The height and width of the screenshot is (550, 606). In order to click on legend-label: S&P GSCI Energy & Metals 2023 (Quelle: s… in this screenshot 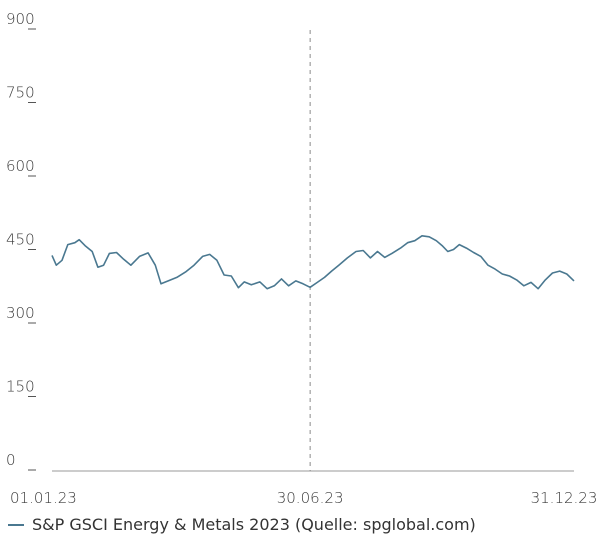, I will do `click(254, 524)`.